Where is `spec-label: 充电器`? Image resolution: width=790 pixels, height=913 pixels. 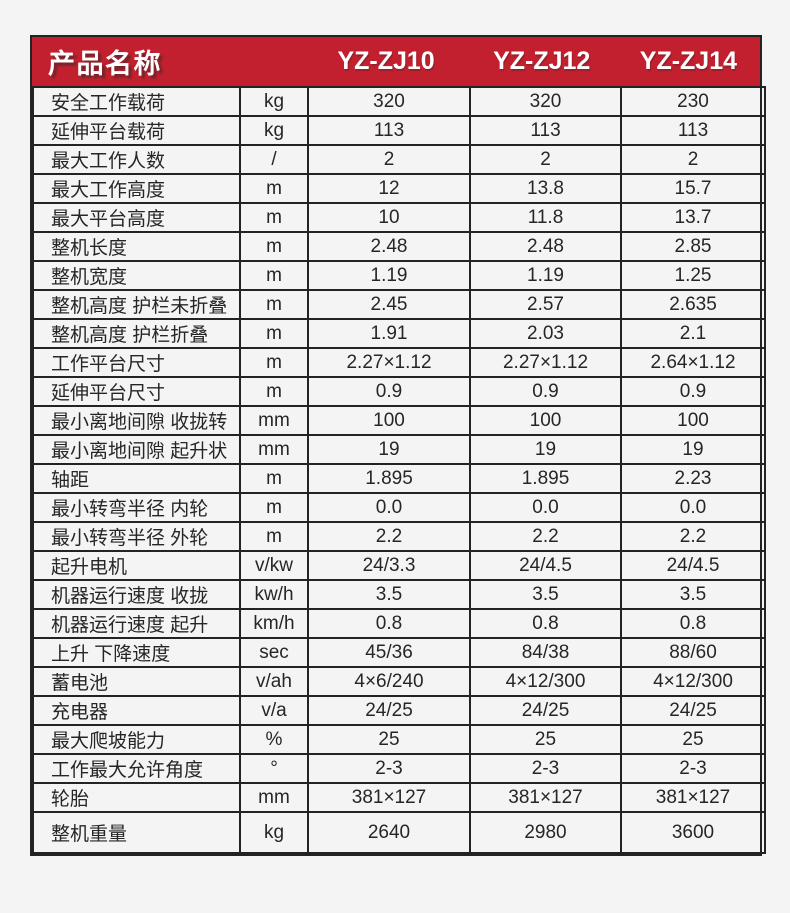 spec-label: 充电器 is located at coordinates (136, 710).